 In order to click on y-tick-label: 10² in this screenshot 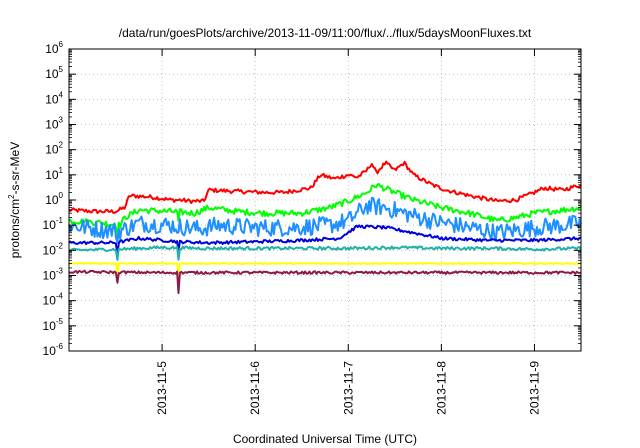, I will do `click(54, 149)`.